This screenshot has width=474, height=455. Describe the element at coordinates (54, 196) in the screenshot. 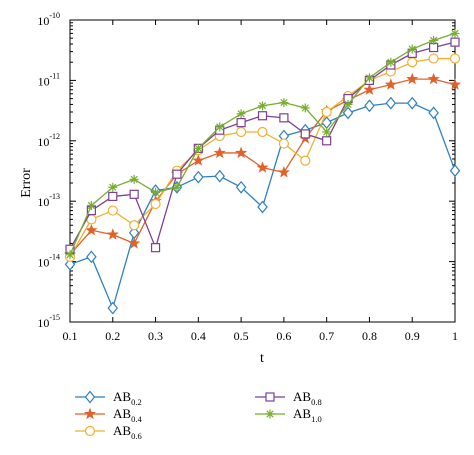

I see `y-tick-exponent: -13` at that location.